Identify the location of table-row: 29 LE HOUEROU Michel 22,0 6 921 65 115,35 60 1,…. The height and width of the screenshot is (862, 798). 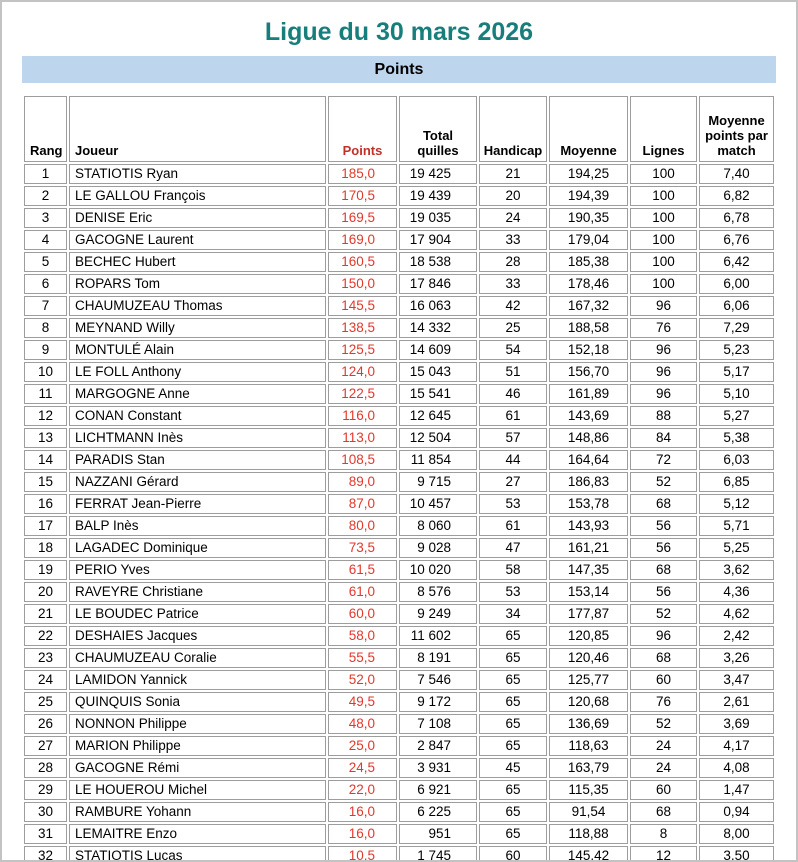
(399, 790).